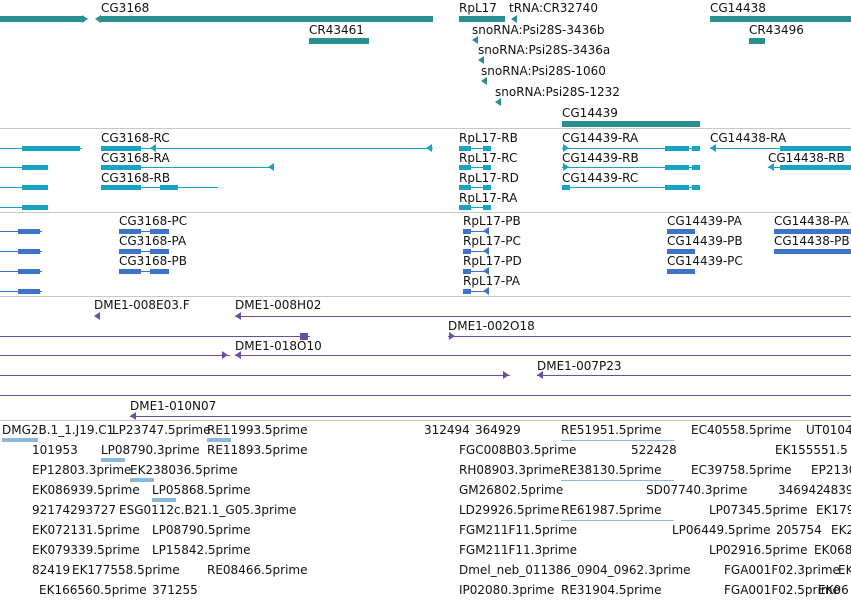  I want to click on est-label: FGC008B03.5prime, so click(518, 450).